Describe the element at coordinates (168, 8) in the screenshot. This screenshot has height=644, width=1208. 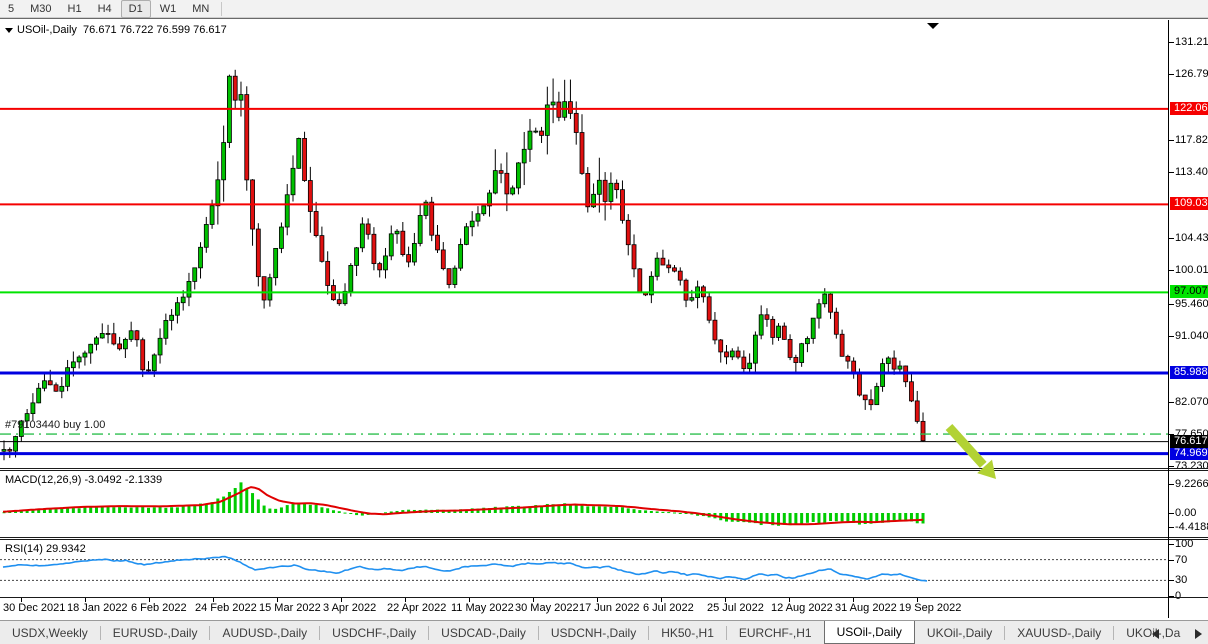
I see `timeframe-button-w1: W1` at that location.